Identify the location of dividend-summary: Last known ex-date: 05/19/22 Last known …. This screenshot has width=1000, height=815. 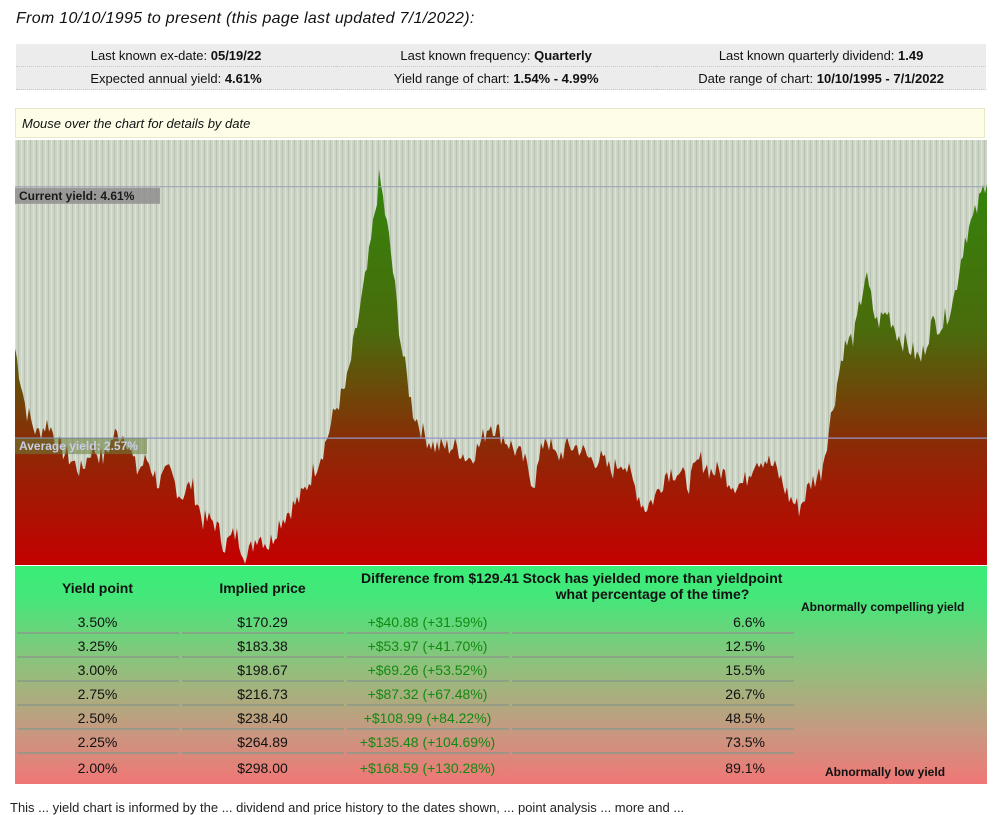
(501, 67).